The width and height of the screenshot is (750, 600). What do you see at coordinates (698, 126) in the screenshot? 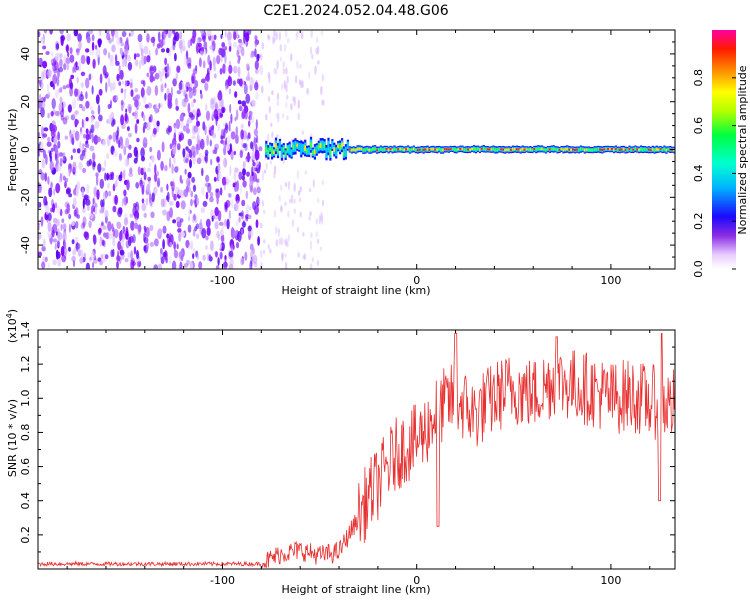
I see `colorbar-tick-label: 0.6` at bounding box center [698, 126].